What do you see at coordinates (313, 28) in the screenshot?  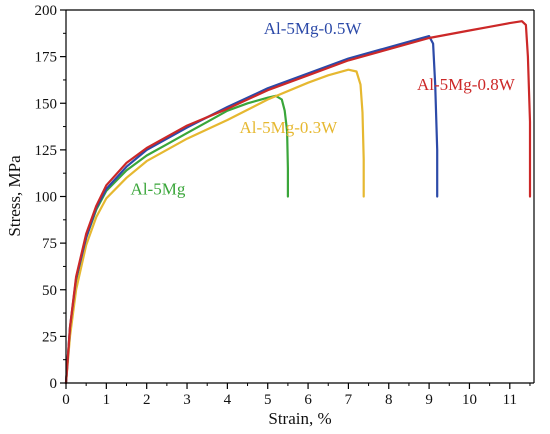 I see `series-label-al-5mg-0-5w: Al-5Mg-0.5W` at bounding box center [313, 28].